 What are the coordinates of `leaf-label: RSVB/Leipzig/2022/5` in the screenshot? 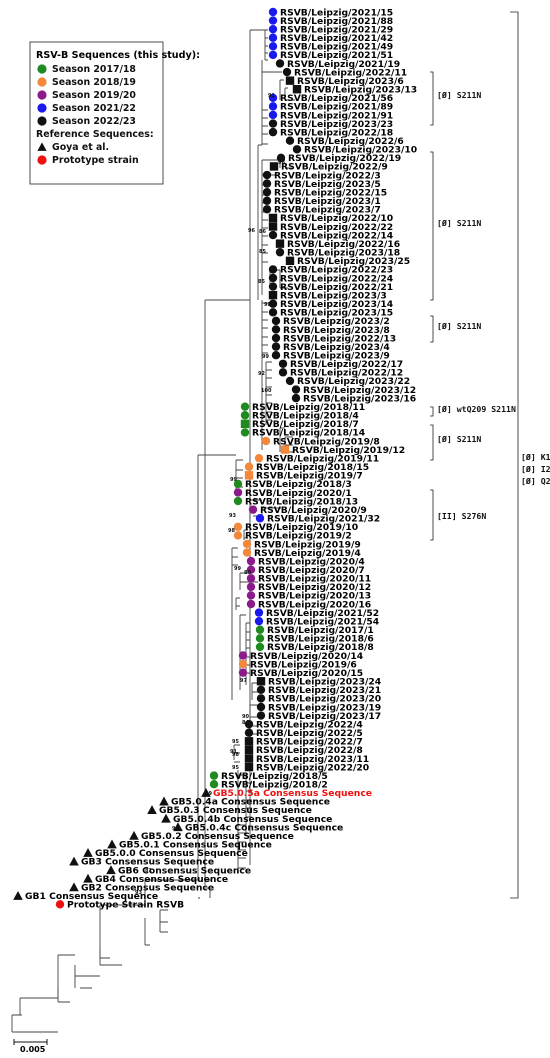 It's located at (309, 733).